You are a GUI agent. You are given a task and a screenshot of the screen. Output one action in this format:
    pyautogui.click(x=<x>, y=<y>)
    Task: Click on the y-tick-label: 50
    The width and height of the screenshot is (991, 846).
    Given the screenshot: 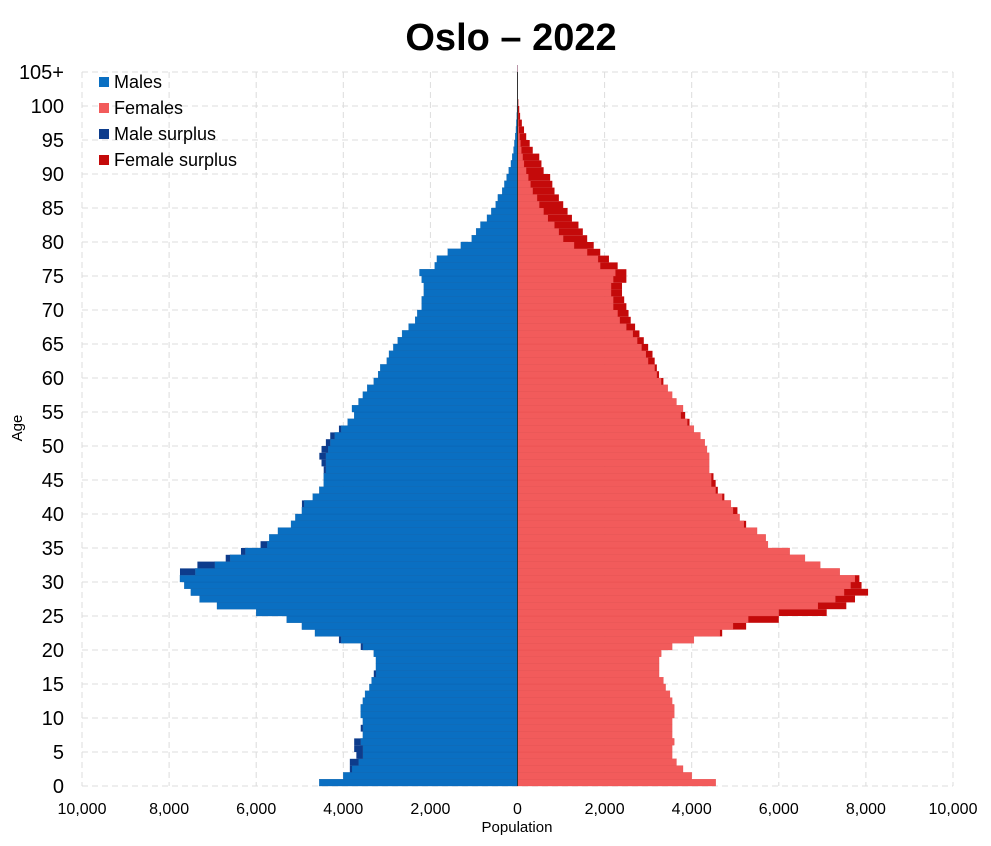 What is the action you would take?
    pyautogui.click(x=53, y=447)
    